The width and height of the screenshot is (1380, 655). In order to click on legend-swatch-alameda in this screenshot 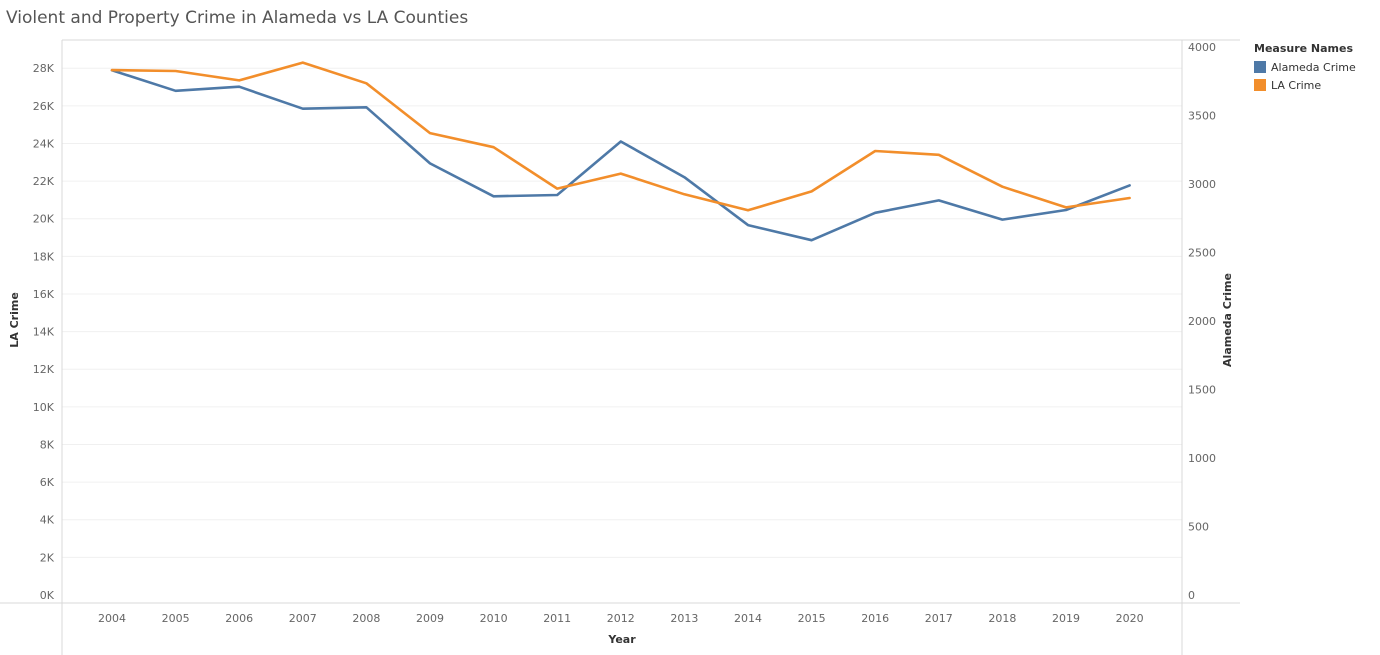, I will do `click(1260, 67)`.